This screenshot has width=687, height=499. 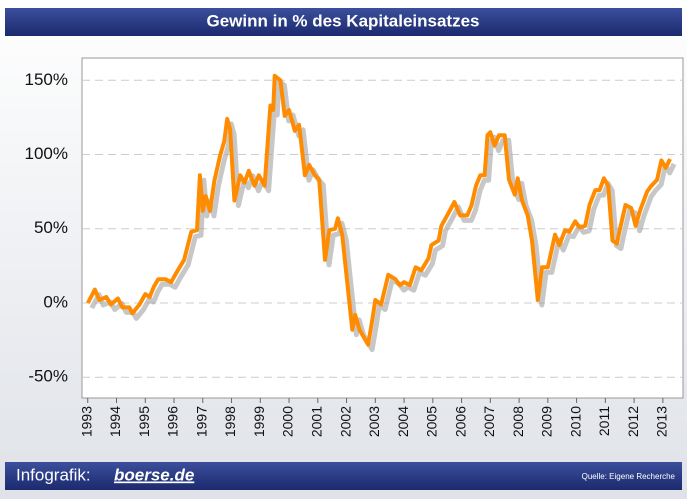 I want to click on y-tick-label: 100%, so click(x=46, y=153).